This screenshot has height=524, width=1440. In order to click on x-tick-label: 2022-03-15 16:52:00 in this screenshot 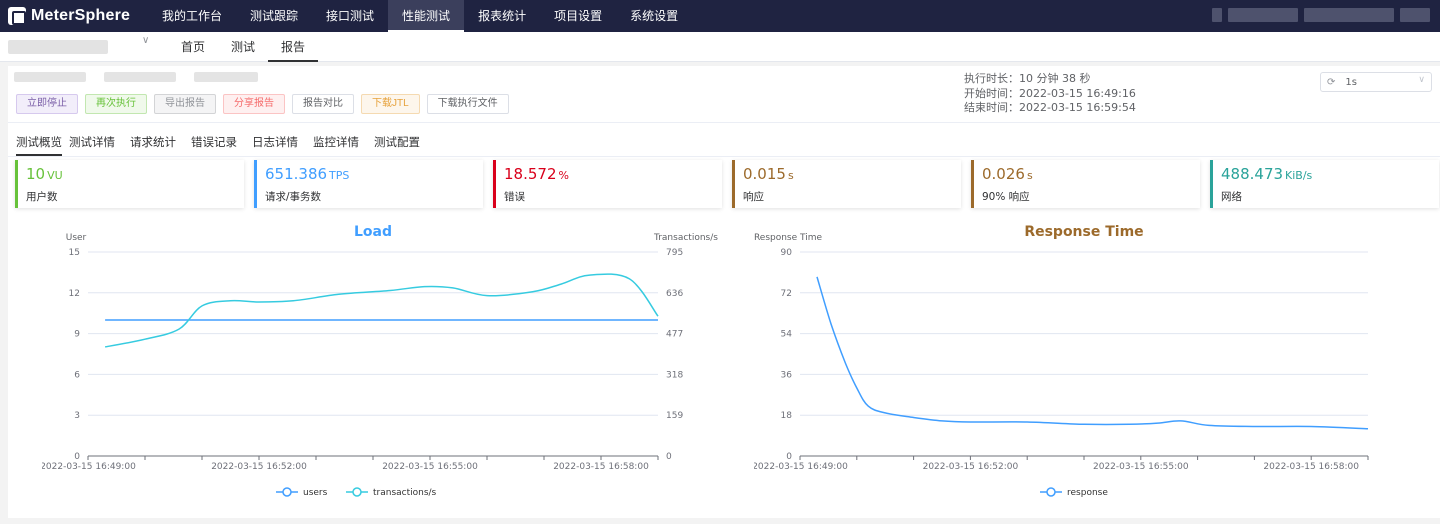, I will do `click(971, 467)`.